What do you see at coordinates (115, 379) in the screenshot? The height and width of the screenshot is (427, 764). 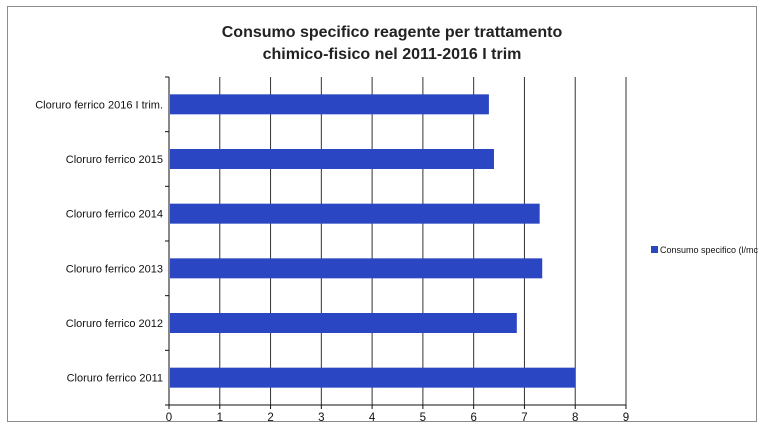 I see `category-label-5: Cloruro ferrico 2011` at bounding box center [115, 379].